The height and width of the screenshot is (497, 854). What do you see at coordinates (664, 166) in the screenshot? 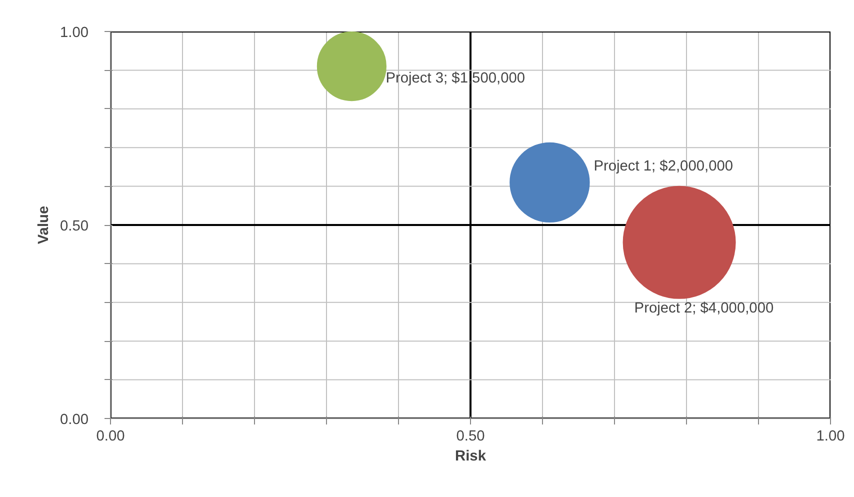
I see `series-label: Project 1; $2,000,000` at bounding box center [664, 166].